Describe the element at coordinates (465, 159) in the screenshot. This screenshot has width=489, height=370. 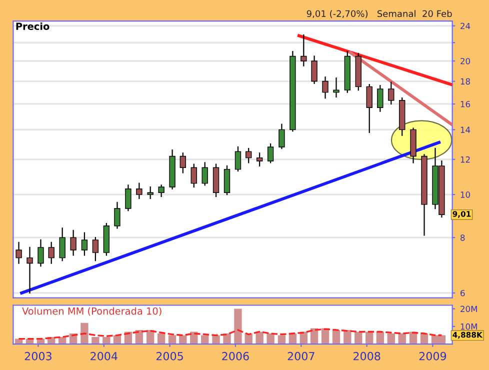
I see `y-tick-label: 12` at that location.